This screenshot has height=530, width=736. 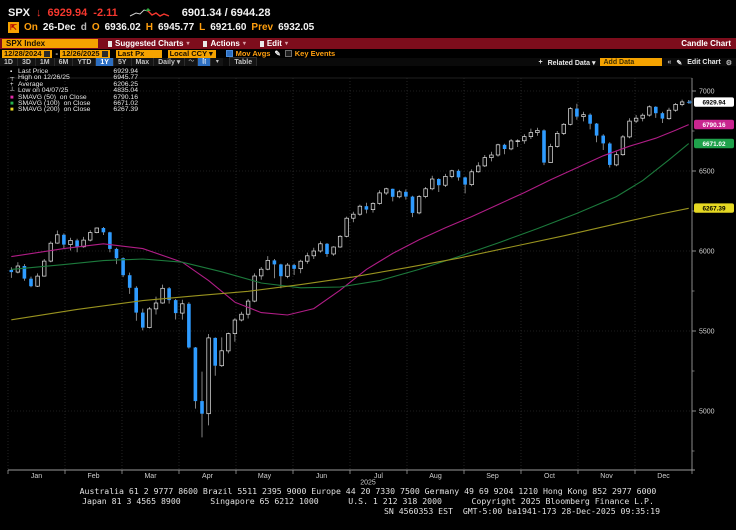 I want to click on currency-select: Local CCY ▾, so click(x=191, y=53).